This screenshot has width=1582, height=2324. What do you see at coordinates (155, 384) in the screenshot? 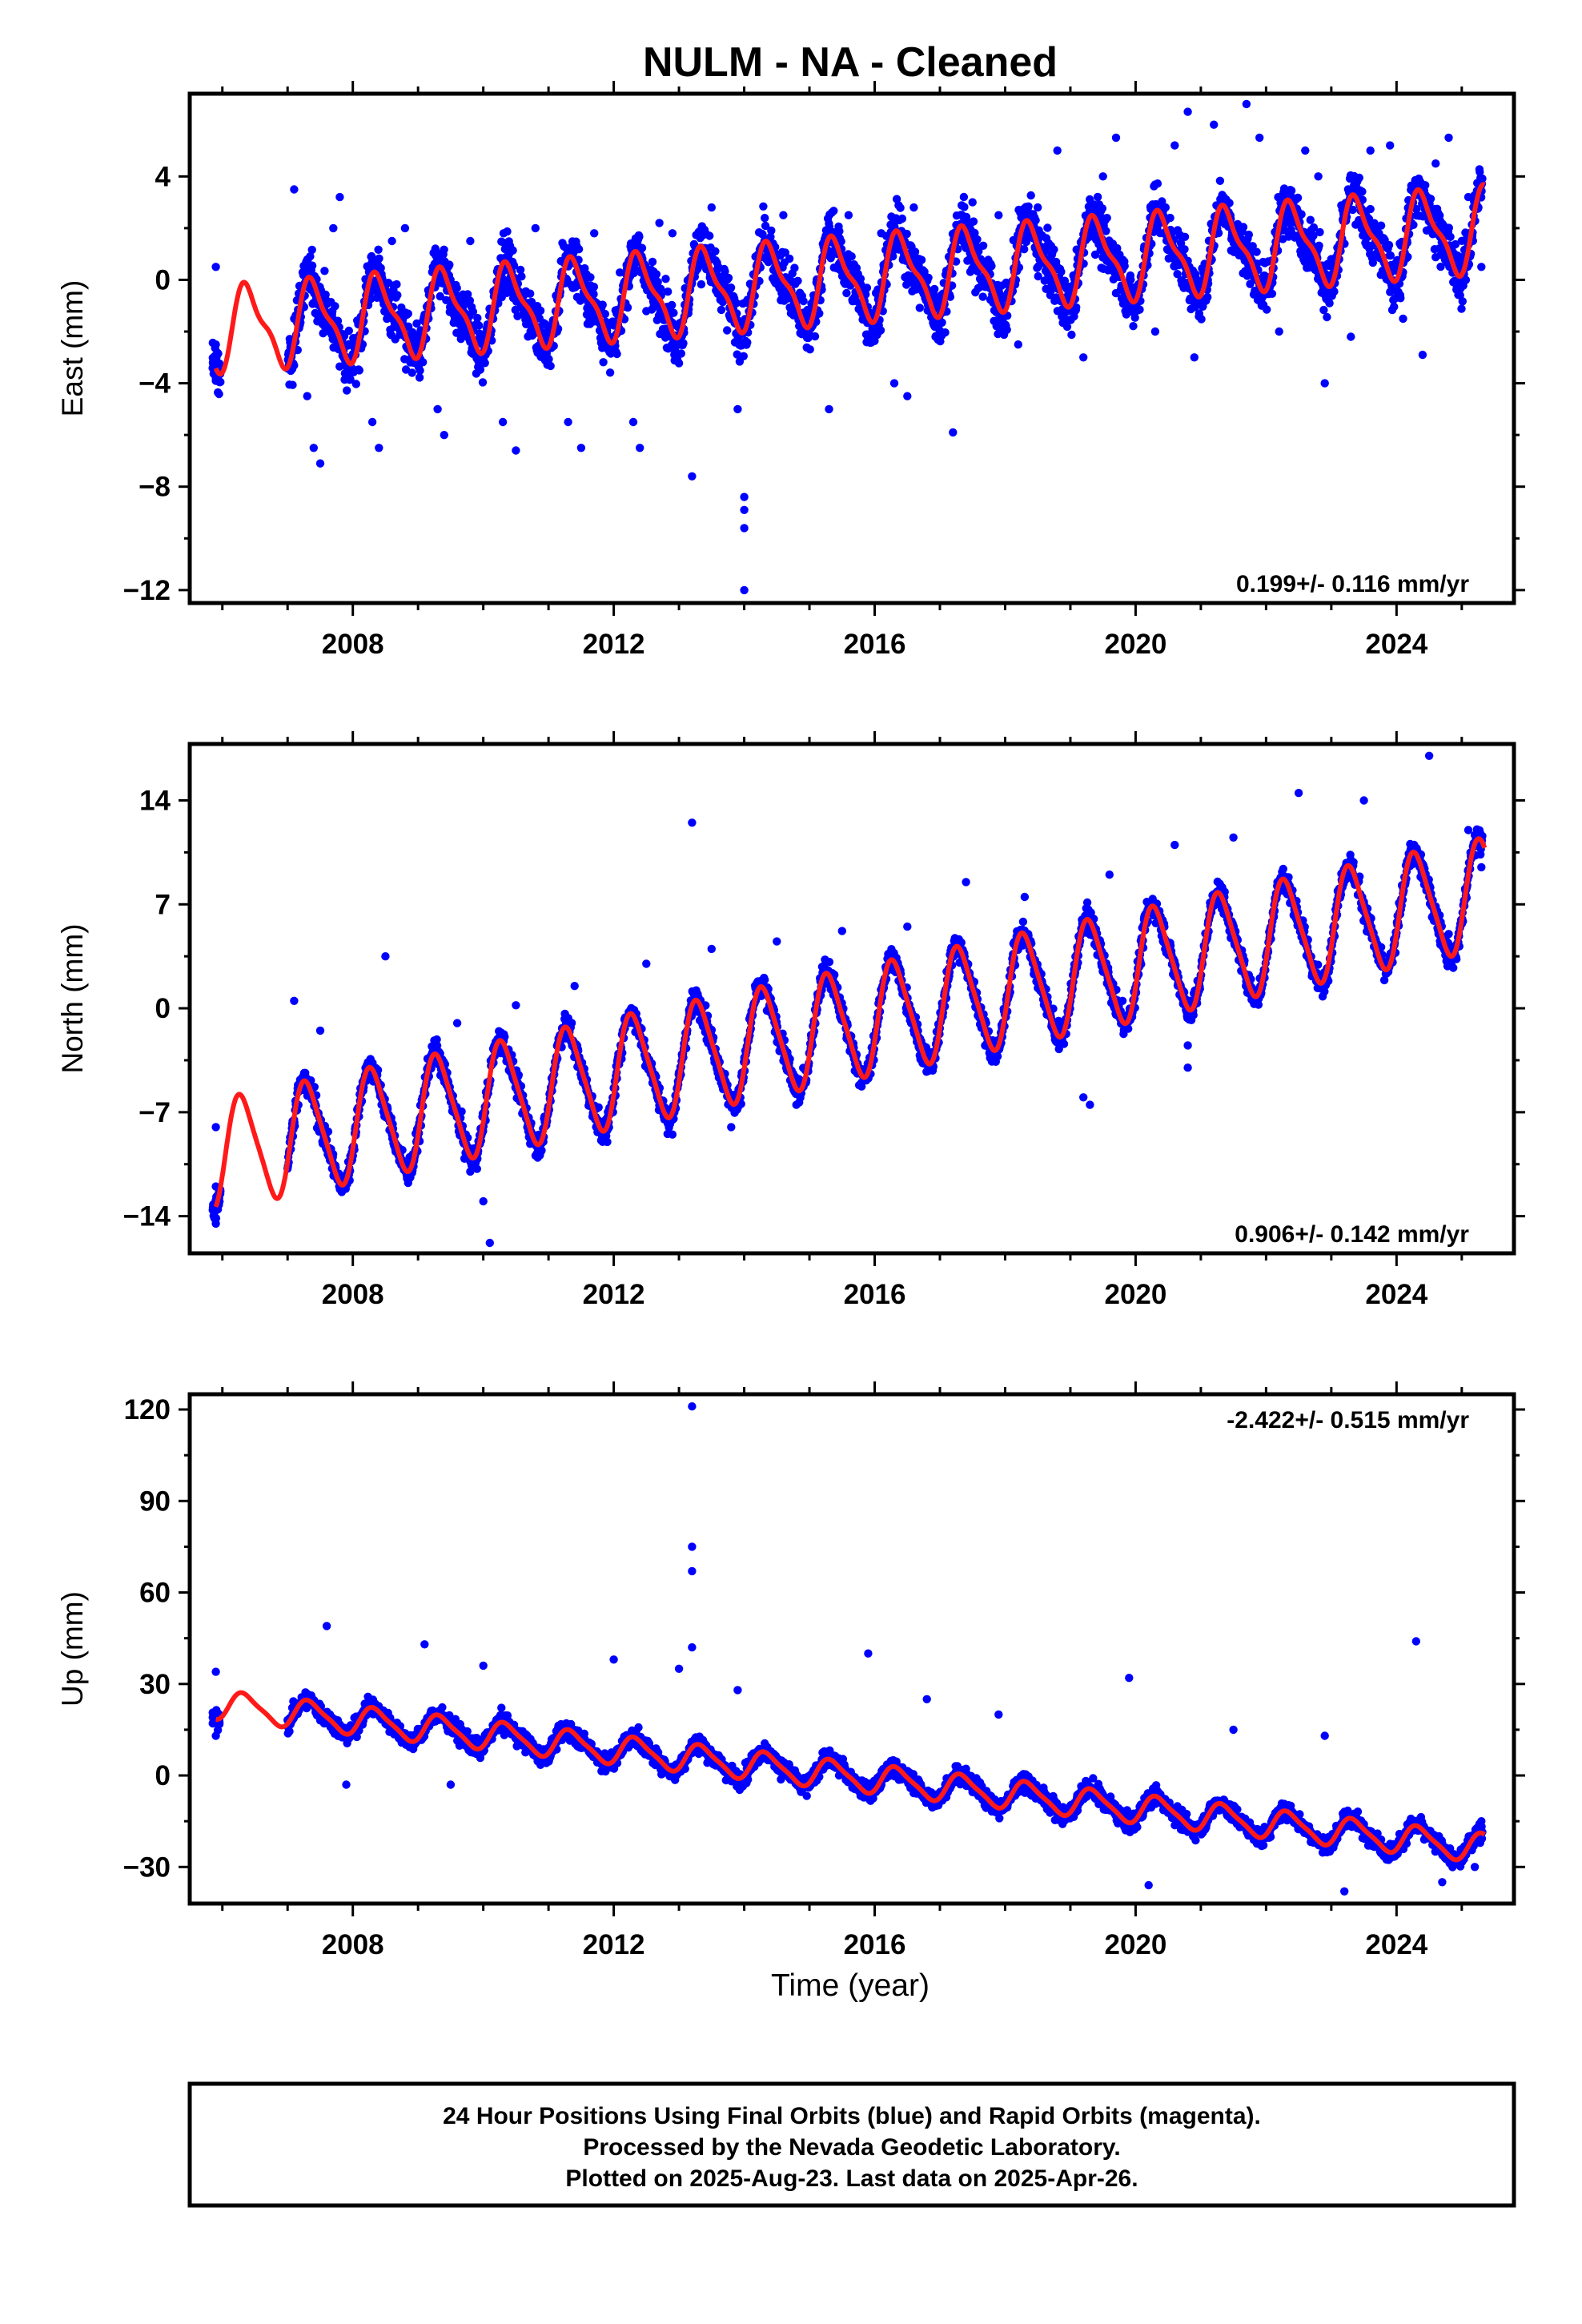
I see `east-y-tick-label: −4` at bounding box center [155, 384].